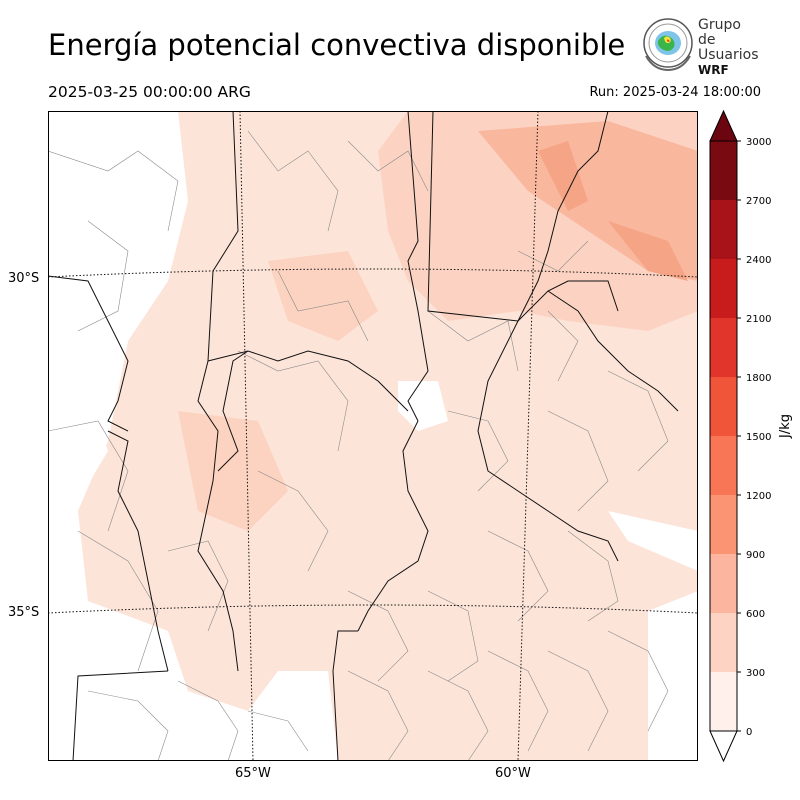 This screenshot has height=800, width=800. What do you see at coordinates (713, 70) in the screenshot?
I see `logo-line-3: WRF` at bounding box center [713, 70].